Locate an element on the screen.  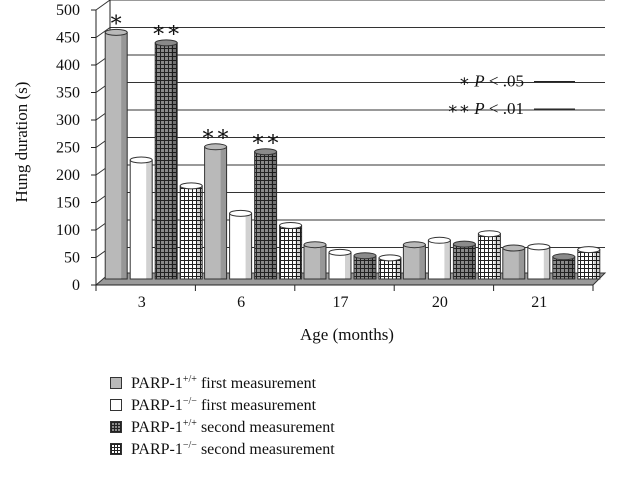
x-tick-label: 6 is located at coordinates (241, 302).